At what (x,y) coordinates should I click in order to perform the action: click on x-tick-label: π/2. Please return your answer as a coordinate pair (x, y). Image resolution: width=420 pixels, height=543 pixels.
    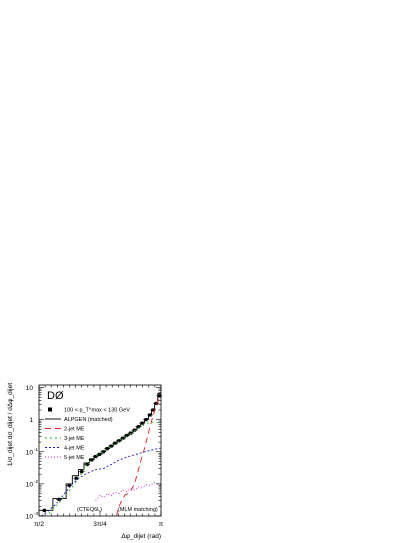
    Looking at the image, I should click on (39, 524).